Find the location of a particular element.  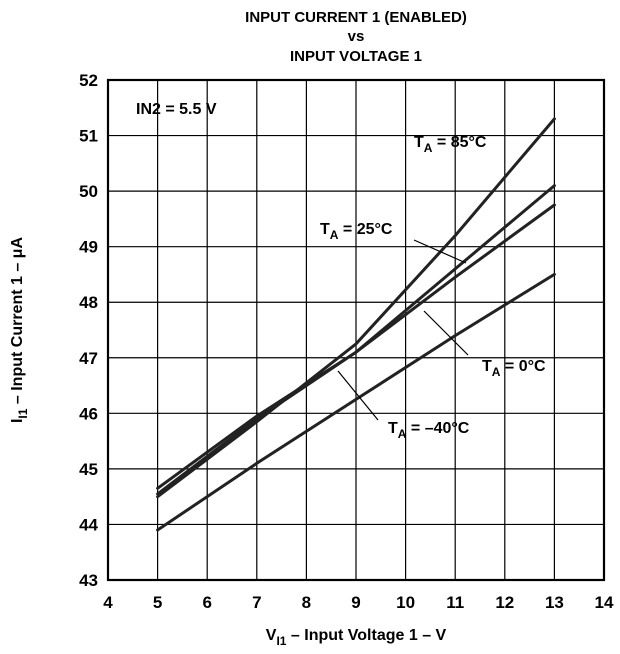

x-tick-label: 12 is located at coordinates (504, 602).